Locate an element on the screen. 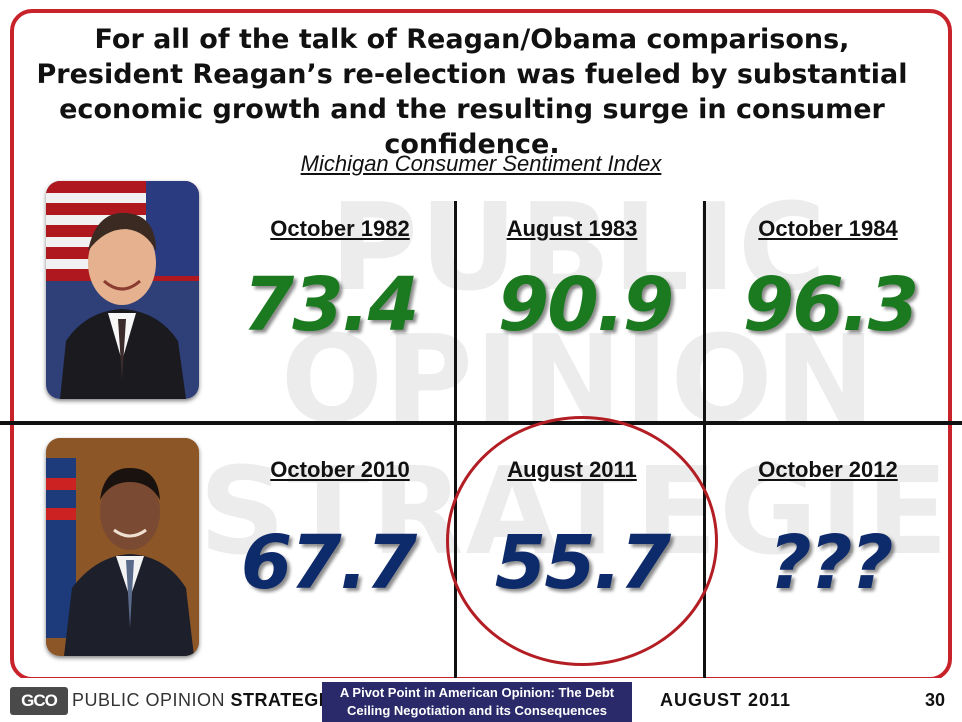 Image resolution: width=962 pixels, height=722 pixels. footer-title-line2: Ceiling Negotiation and its Consequences is located at coordinates (477, 710).